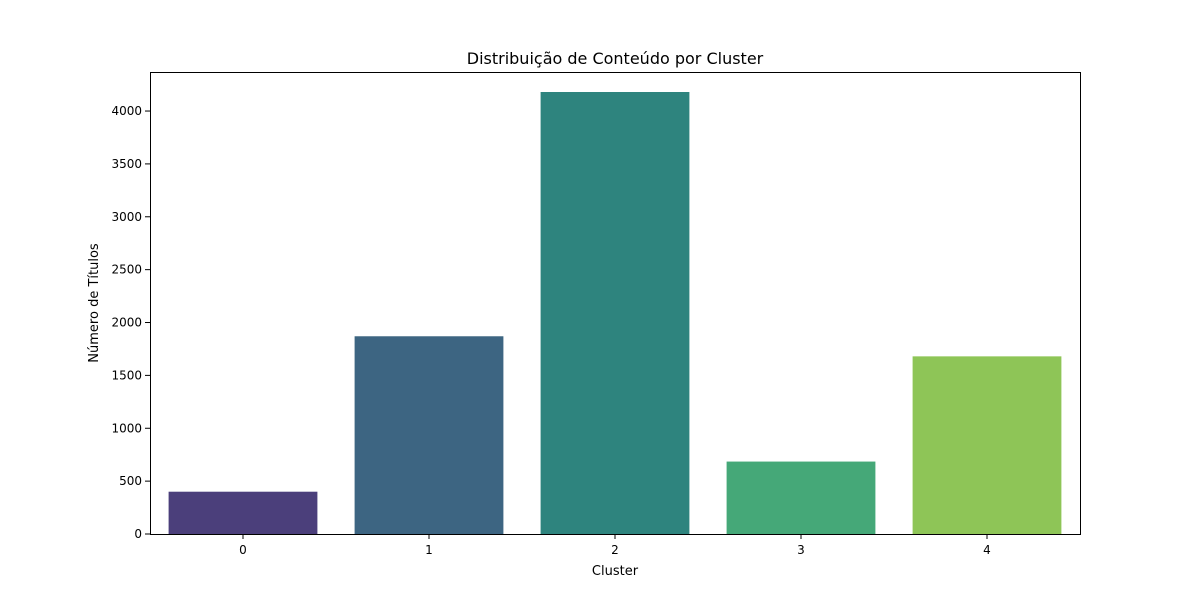 This screenshot has width=1200, height=600. Describe the element at coordinates (801, 550) in the screenshot. I see `x-tick-label: 3` at that location.